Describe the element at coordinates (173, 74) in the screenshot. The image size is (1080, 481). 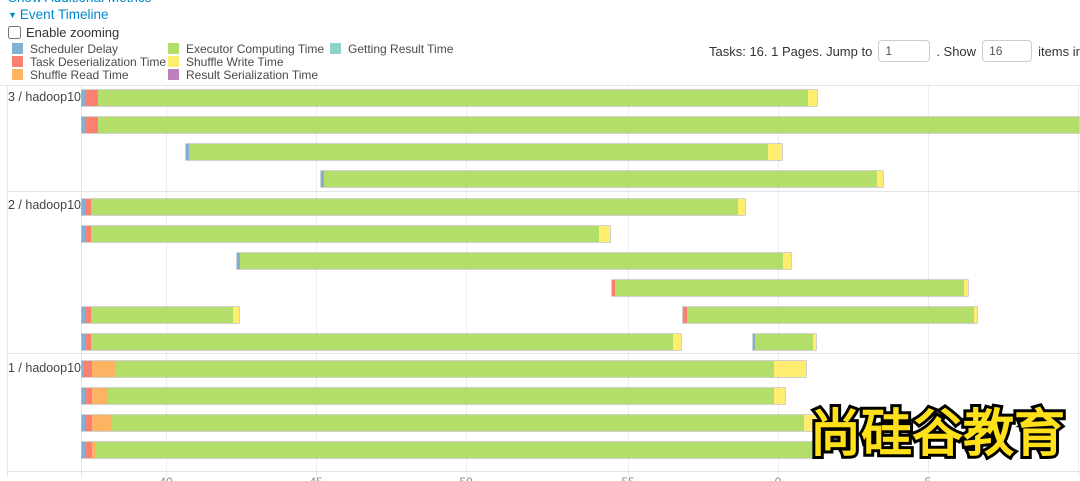
I see `result-serialization-time-swatch` at that location.